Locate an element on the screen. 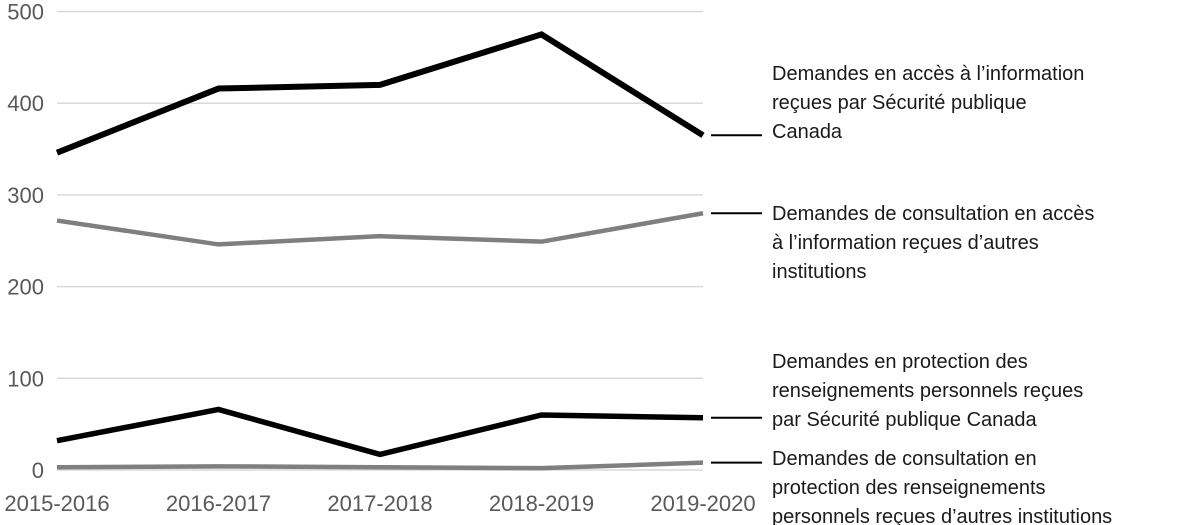 Image resolution: width=1179 pixels, height=525 pixels. y-tick-label-200: 200 is located at coordinates (25, 287).